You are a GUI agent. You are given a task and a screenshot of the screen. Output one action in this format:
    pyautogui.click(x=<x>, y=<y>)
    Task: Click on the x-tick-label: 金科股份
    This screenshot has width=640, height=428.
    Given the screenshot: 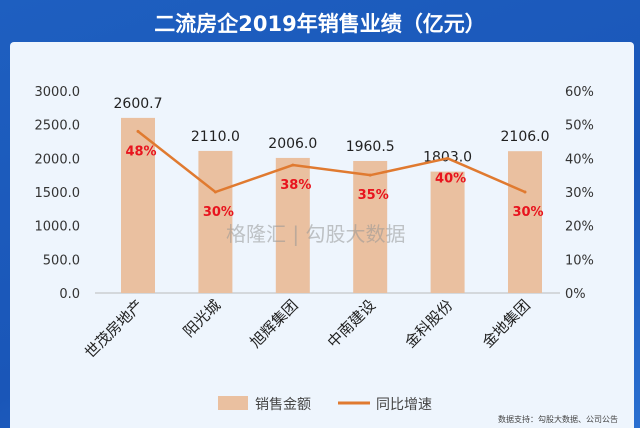 What is the action you would take?
    pyautogui.click(x=428, y=323)
    